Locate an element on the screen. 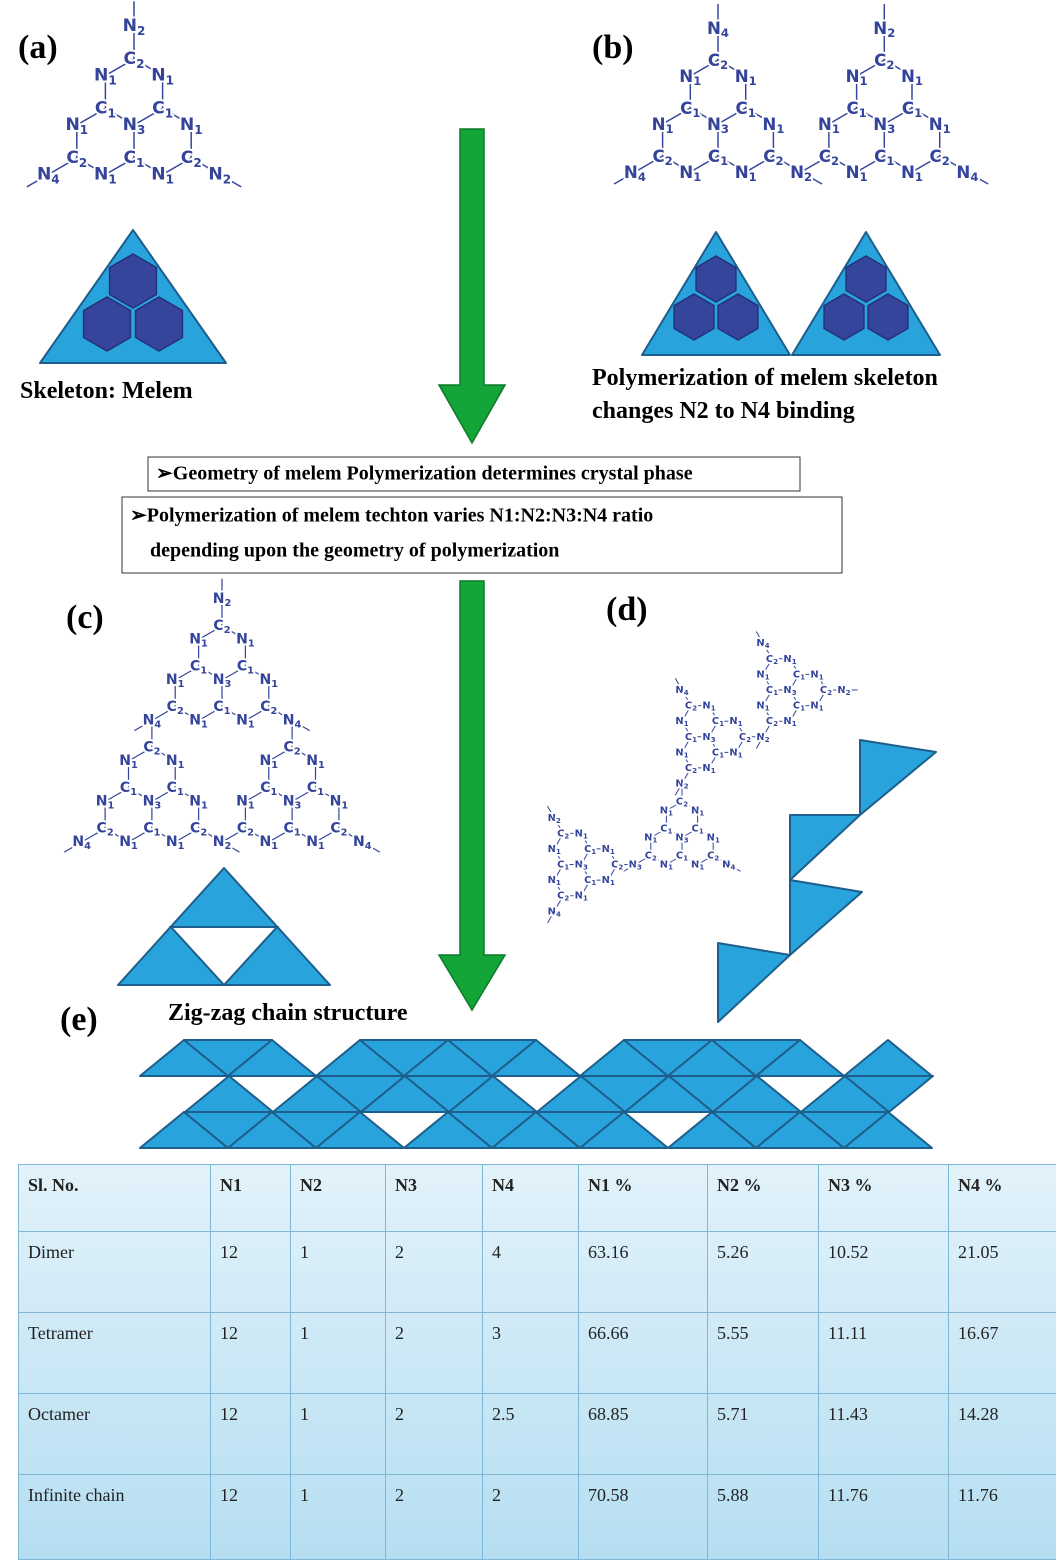  panel-label: (b) is located at coordinates (613, 47).